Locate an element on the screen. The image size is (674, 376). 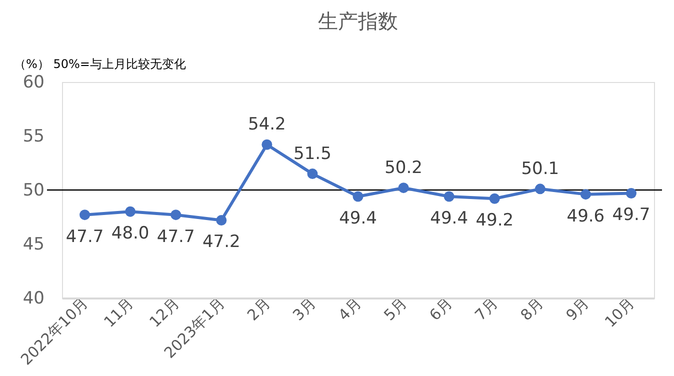
text: 48.0 is located at coordinates (130, 234).